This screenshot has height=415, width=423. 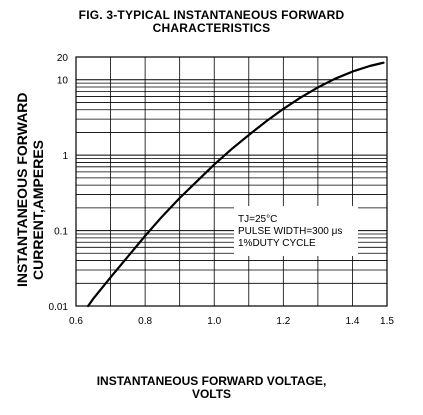 I want to click on annotation-text: TJ=25°C, so click(x=257, y=219).